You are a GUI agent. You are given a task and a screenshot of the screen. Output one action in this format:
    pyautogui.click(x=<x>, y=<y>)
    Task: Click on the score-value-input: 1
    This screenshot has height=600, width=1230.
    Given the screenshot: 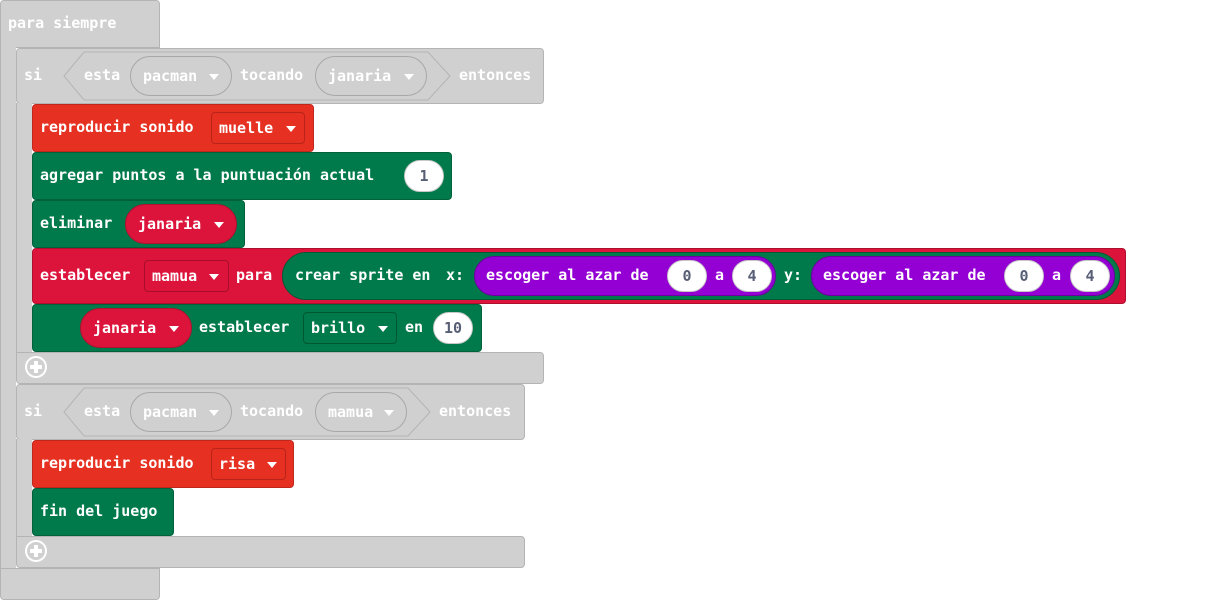 What is the action you would take?
    pyautogui.click(x=424, y=176)
    